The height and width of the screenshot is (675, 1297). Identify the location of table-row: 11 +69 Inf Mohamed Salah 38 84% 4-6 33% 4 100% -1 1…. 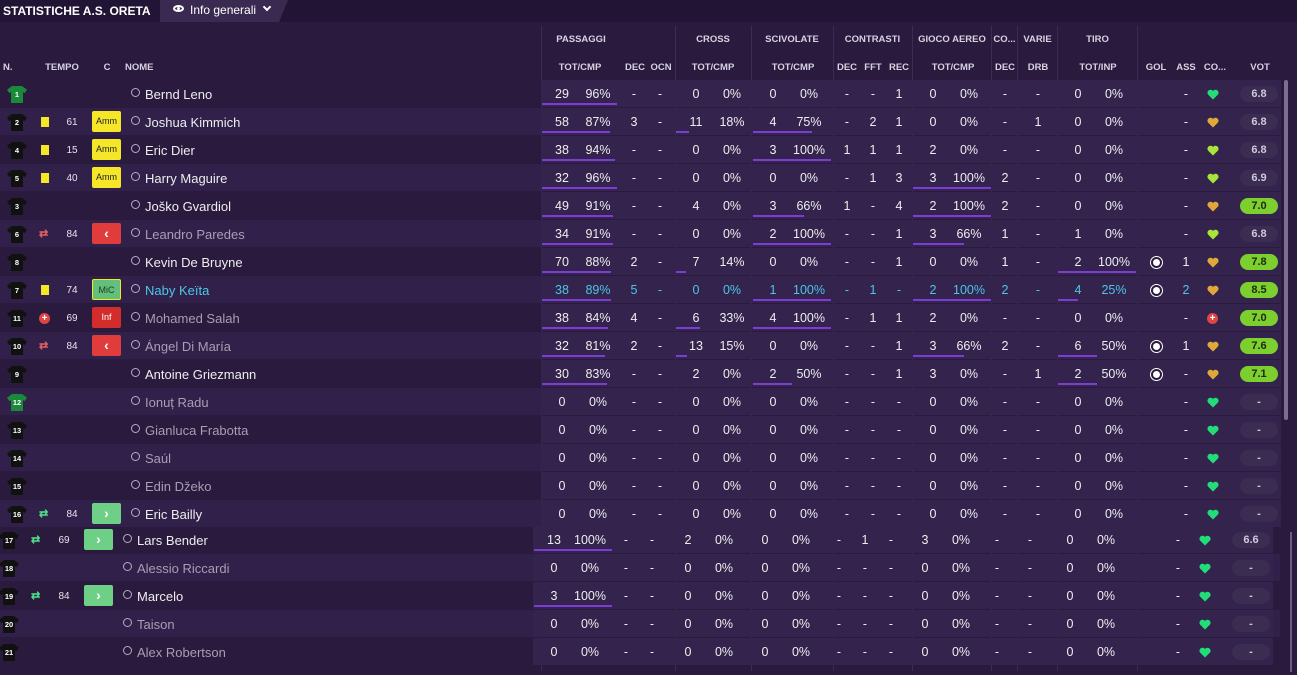
(640, 317).